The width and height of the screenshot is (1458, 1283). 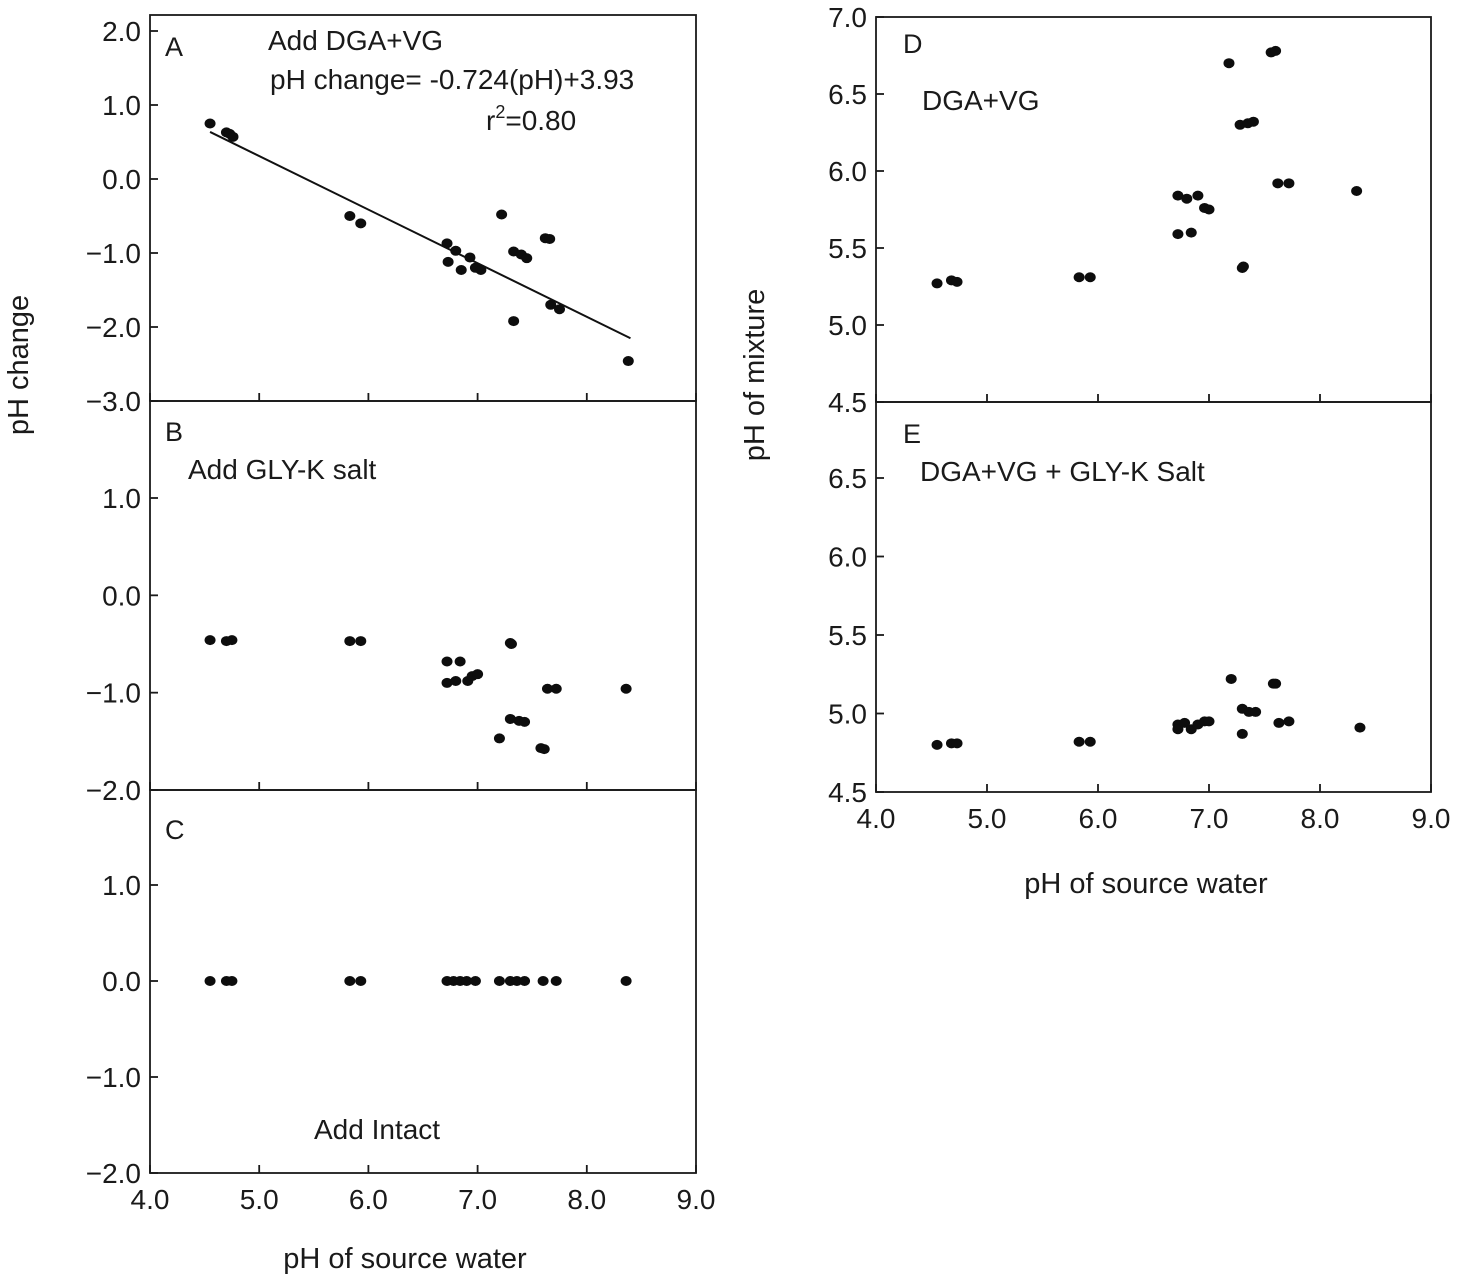 I want to click on panel-e-x-tick-label: 5.0, so click(x=987, y=818).